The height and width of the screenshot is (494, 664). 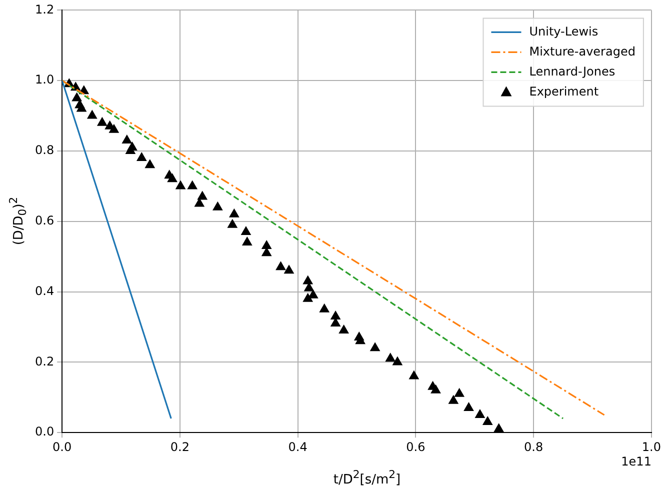 What do you see at coordinates (564, 91) in the screenshot?
I see `legend-label: Experiment` at bounding box center [564, 91].